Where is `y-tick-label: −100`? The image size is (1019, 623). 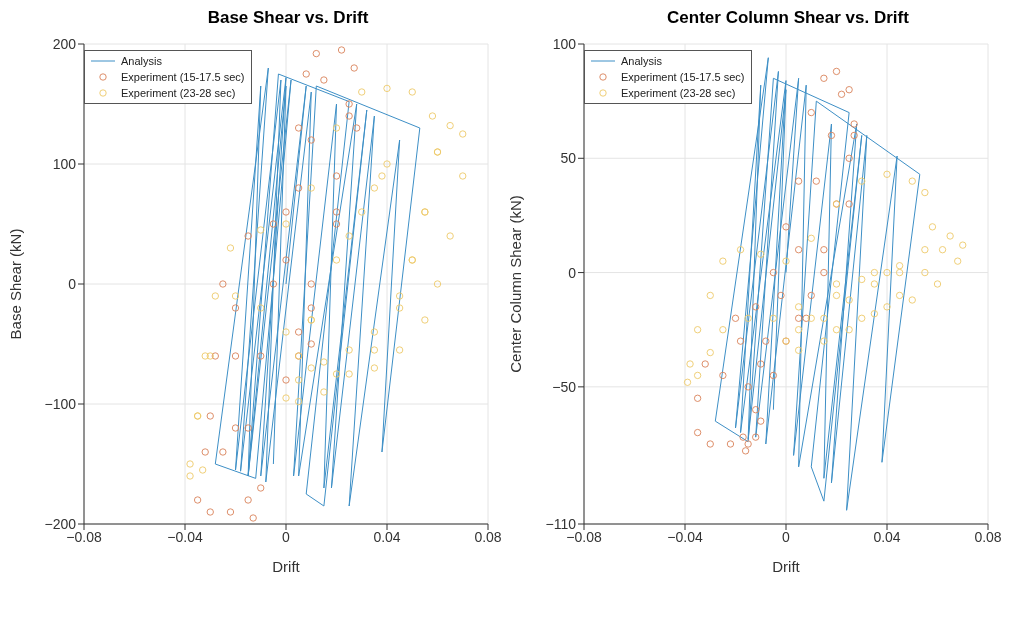
y-tick-label: −100 is located at coordinates (60, 403).